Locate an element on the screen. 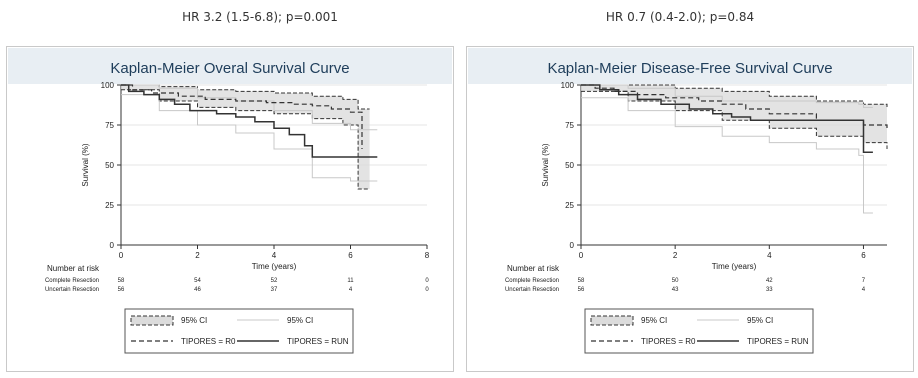  risk-table-value: 54 is located at coordinates (197, 281).